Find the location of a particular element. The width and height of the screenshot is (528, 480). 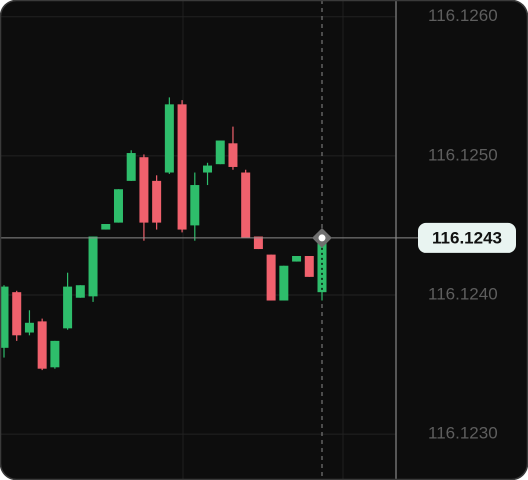

y-tick-label: 116.1250 is located at coordinates (463, 154).